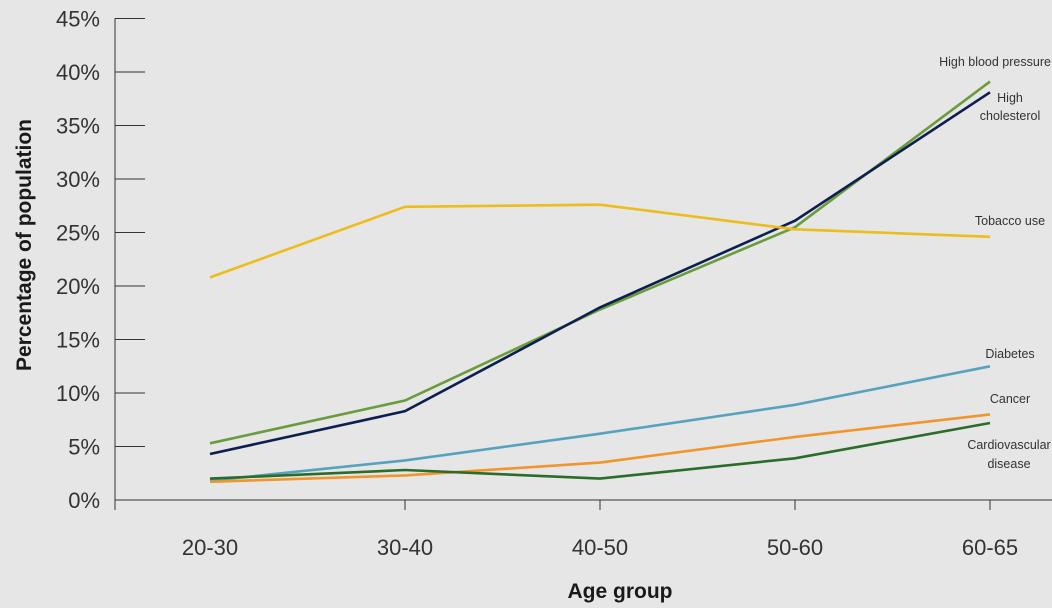 The width and height of the screenshot is (1052, 608). What do you see at coordinates (600, 547) in the screenshot?
I see `x-tick-label: 40-50` at bounding box center [600, 547].